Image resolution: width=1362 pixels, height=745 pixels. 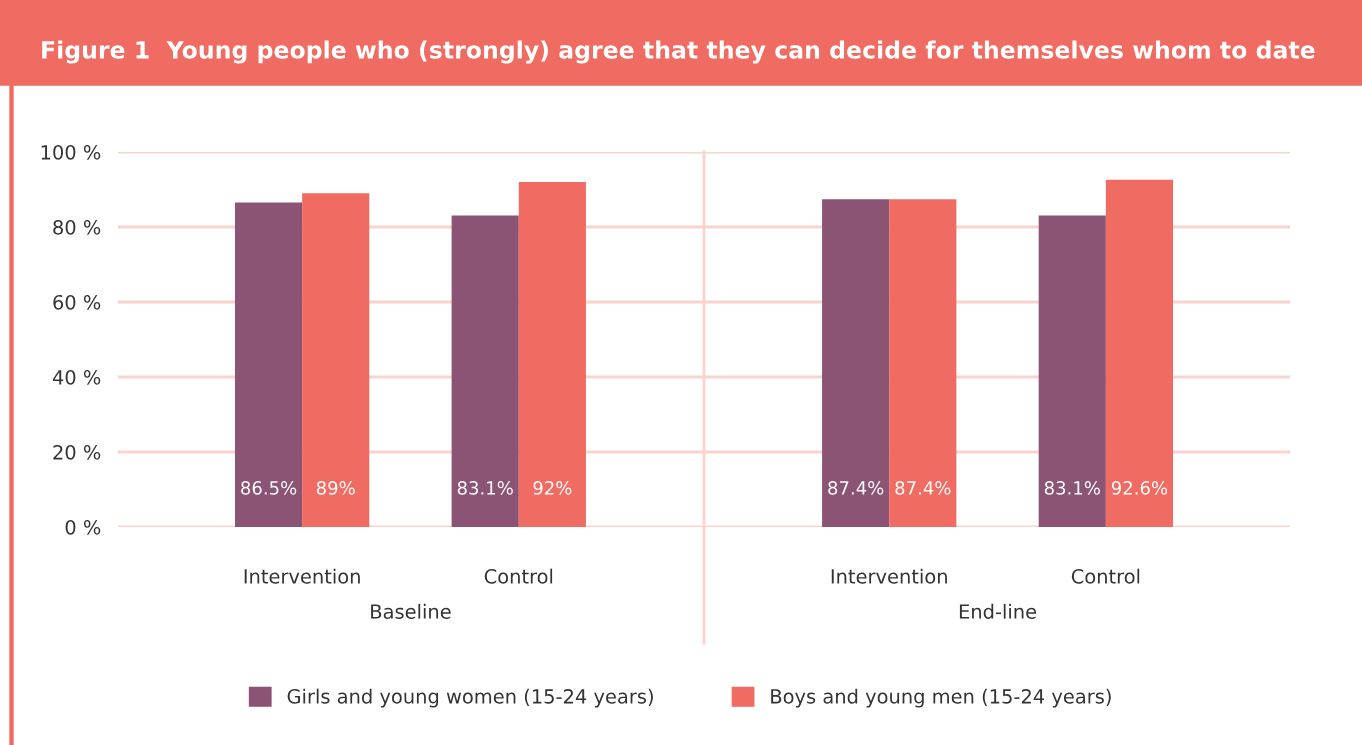 What do you see at coordinates (77, 302) in the screenshot?
I see `y-tick-label: 60 %` at bounding box center [77, 302].